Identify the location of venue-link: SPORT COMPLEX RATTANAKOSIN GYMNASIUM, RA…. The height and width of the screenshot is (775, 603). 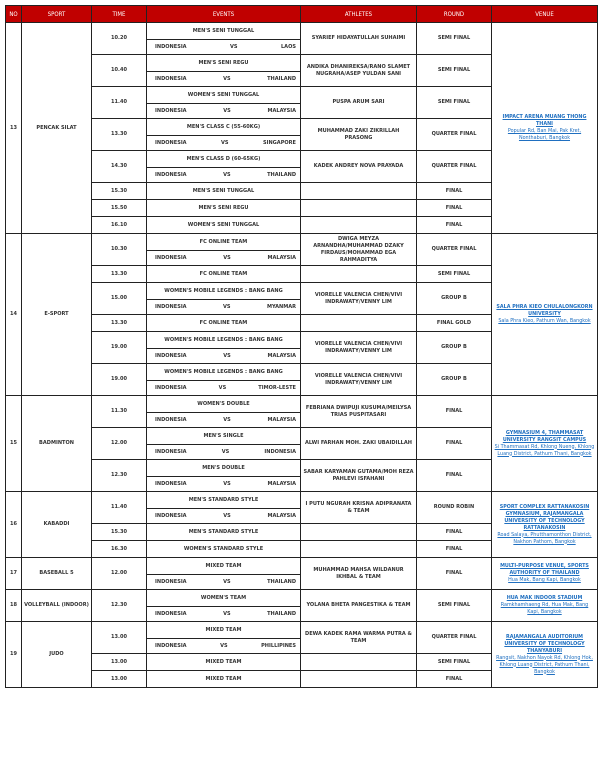
(544, 524).